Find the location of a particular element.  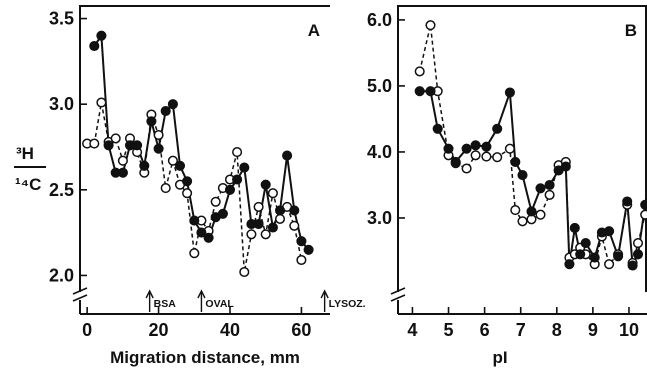

x-tick-label: 7 is located at coordinates (521, 330).